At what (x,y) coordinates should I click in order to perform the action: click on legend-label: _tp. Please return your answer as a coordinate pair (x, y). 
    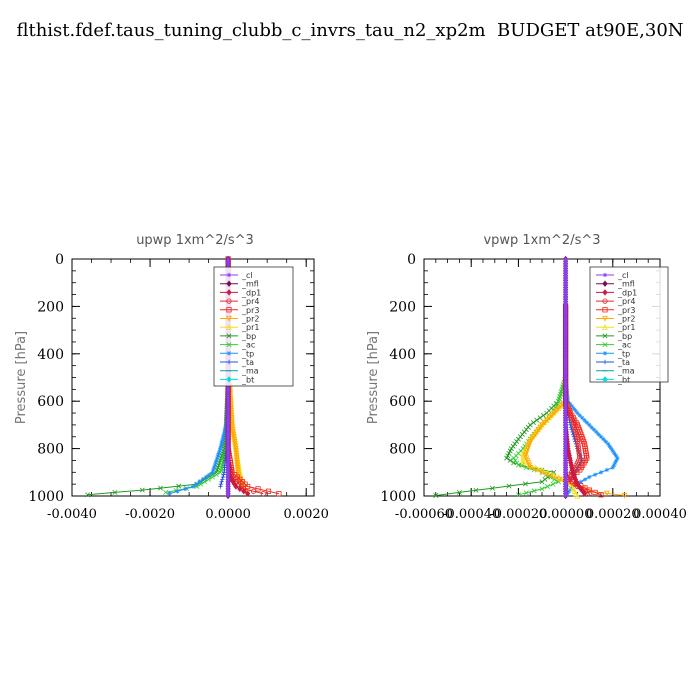
    Looking at the image, I should click on (623, 353).